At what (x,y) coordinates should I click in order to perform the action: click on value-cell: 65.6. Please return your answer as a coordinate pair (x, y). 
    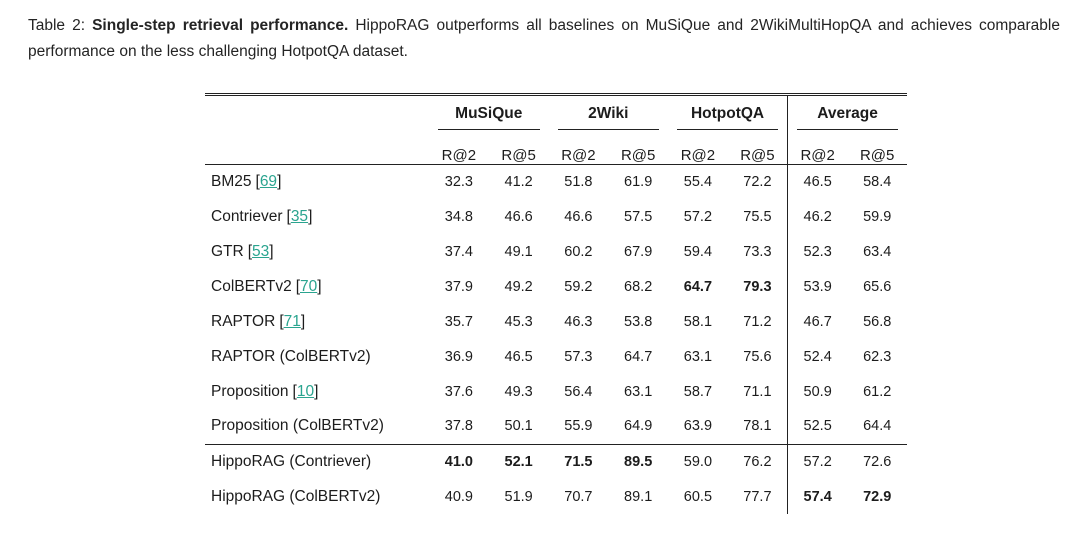
    Looking at the image, I should click on (877, 286).